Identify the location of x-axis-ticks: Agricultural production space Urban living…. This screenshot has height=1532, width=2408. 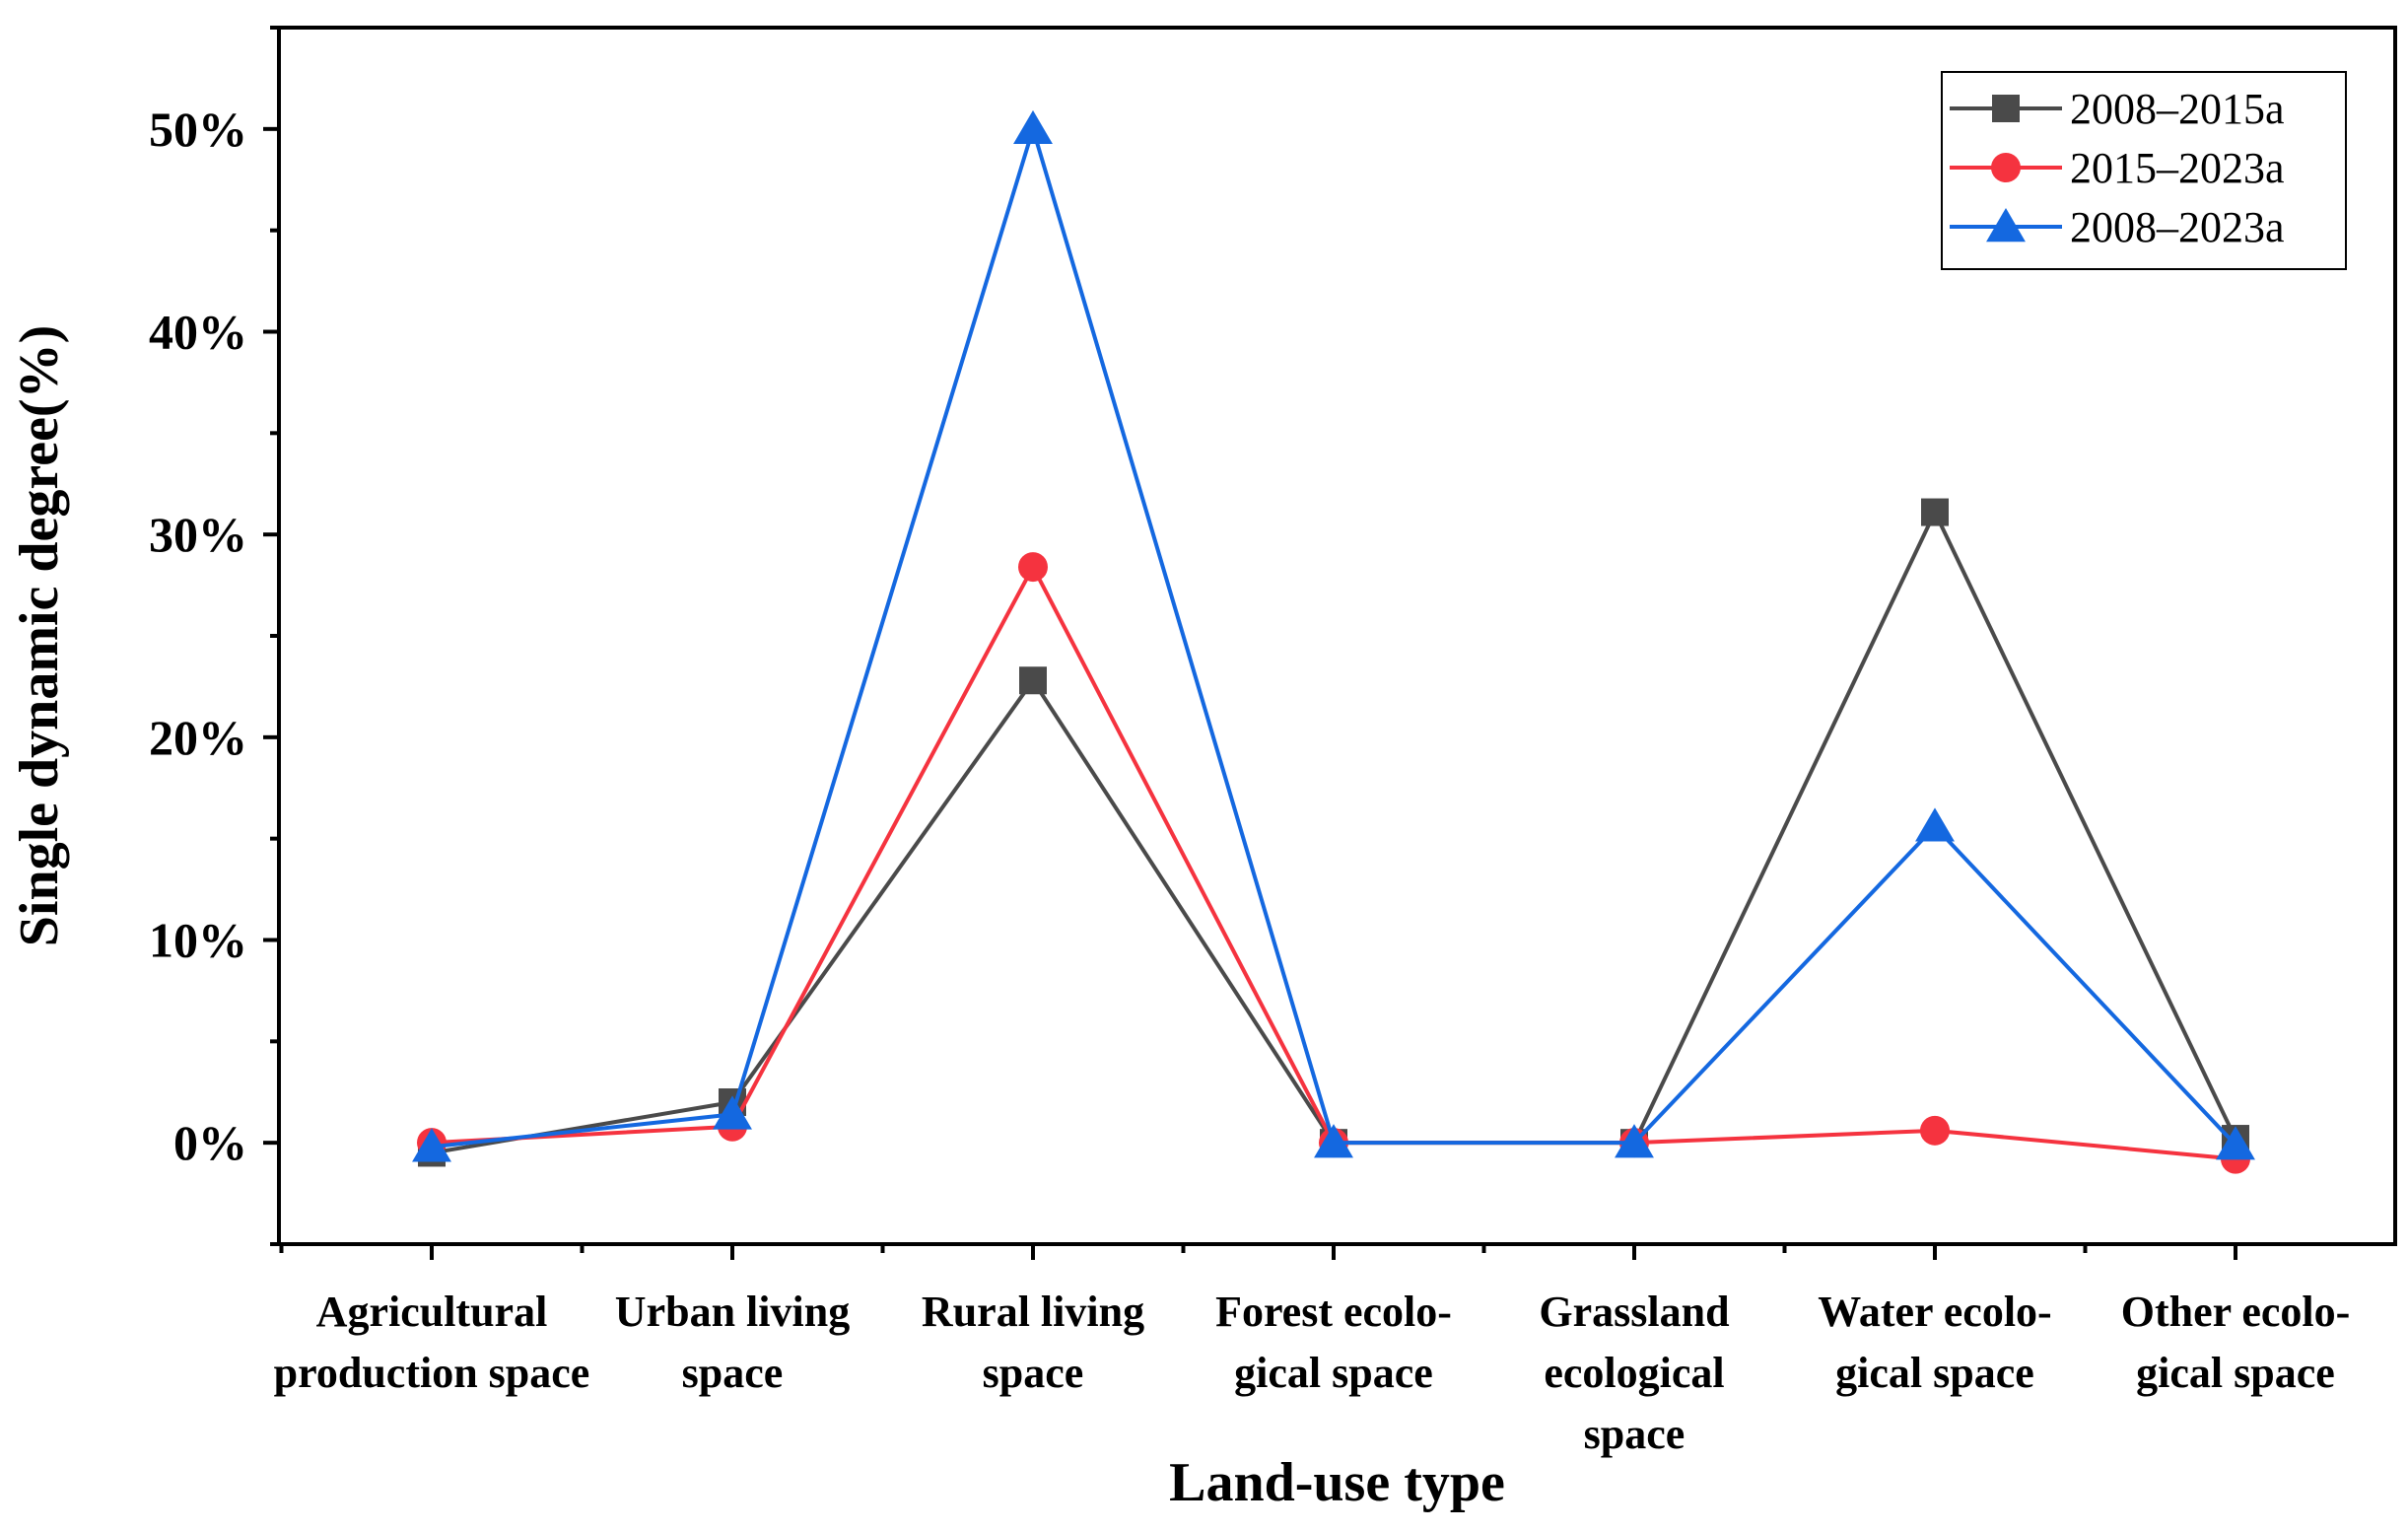
(1312, 1351).